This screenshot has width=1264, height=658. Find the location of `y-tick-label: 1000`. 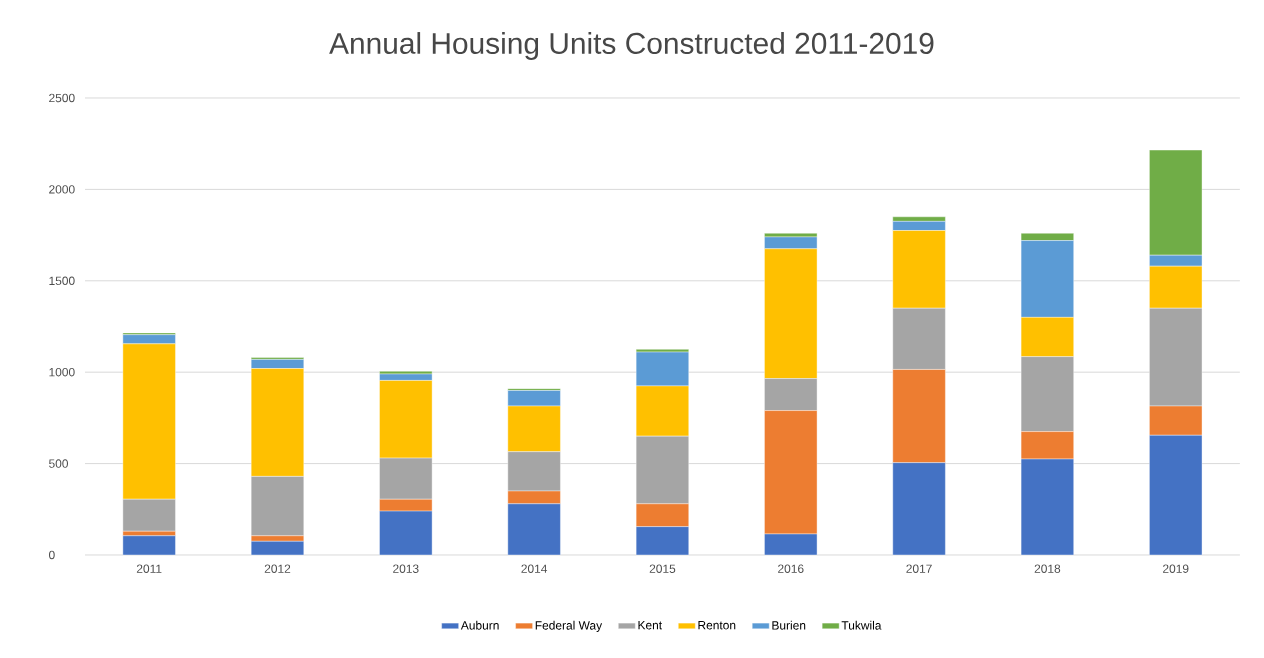

y-tick-label: 1000 is located at coordinates (62, 372).